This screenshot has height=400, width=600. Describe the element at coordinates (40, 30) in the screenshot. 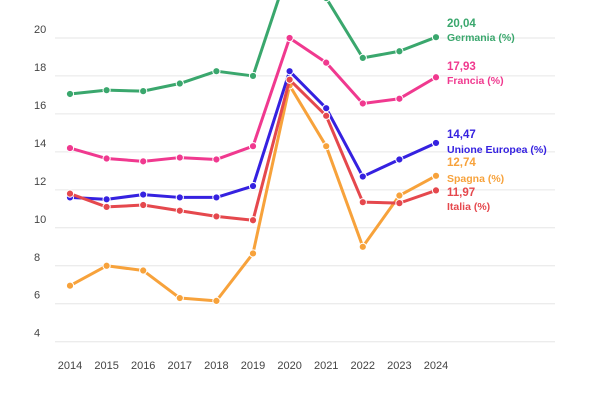

I see `y-tick-label: 20` at that location.